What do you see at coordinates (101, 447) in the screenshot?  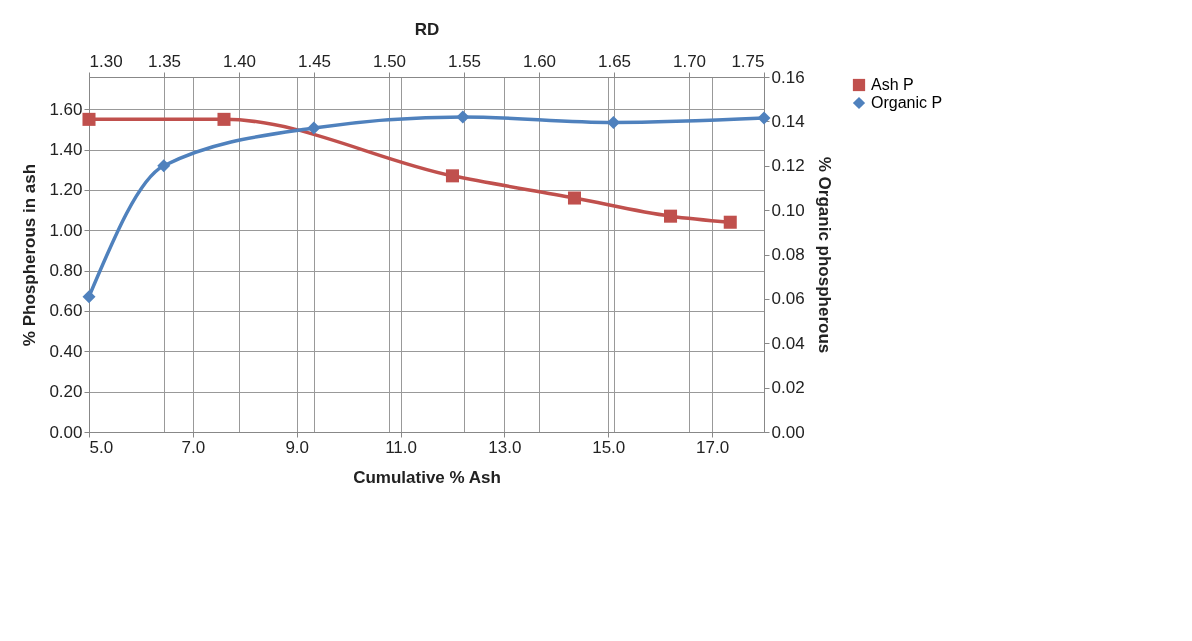 I see `x-tick-label: 5.0` at bounding box center [101, 447].